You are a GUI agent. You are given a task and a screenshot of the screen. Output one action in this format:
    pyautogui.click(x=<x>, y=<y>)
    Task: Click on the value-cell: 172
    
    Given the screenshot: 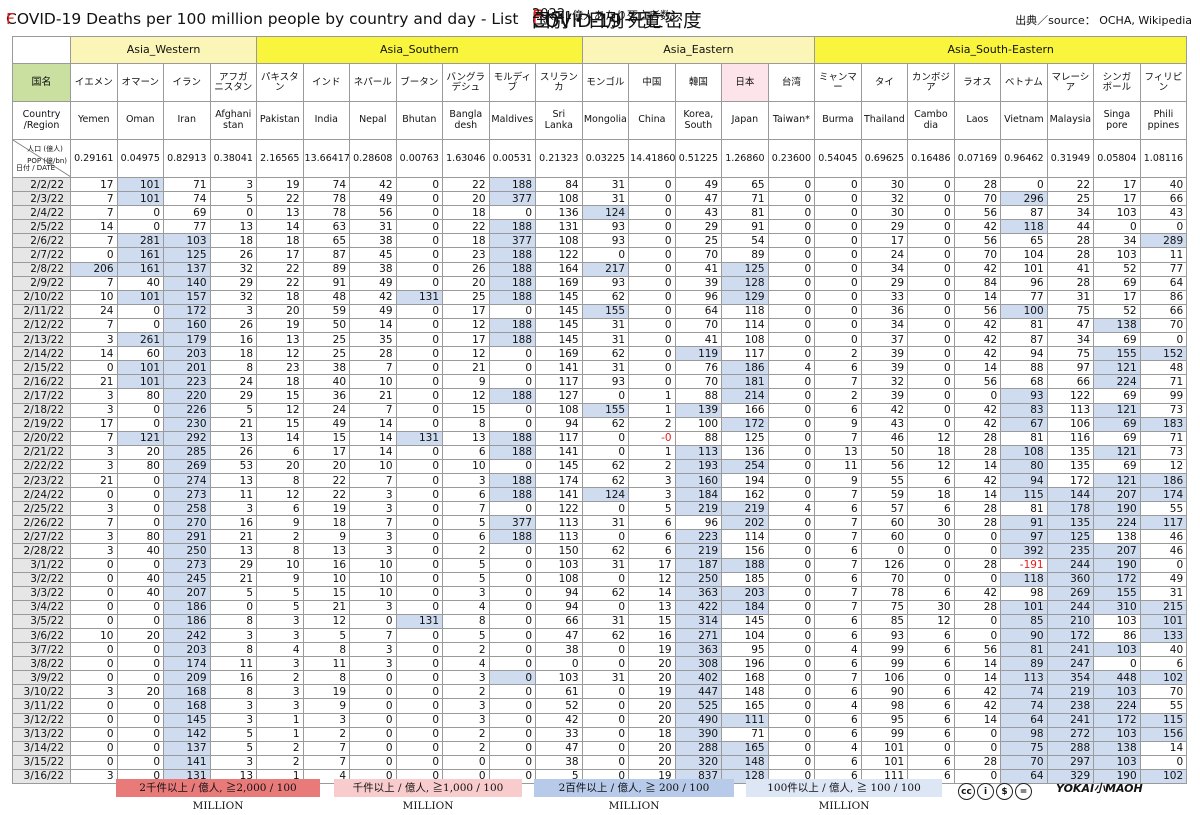 What is the action you would take?
    pyautogui.click(x=1070, y=635)
    